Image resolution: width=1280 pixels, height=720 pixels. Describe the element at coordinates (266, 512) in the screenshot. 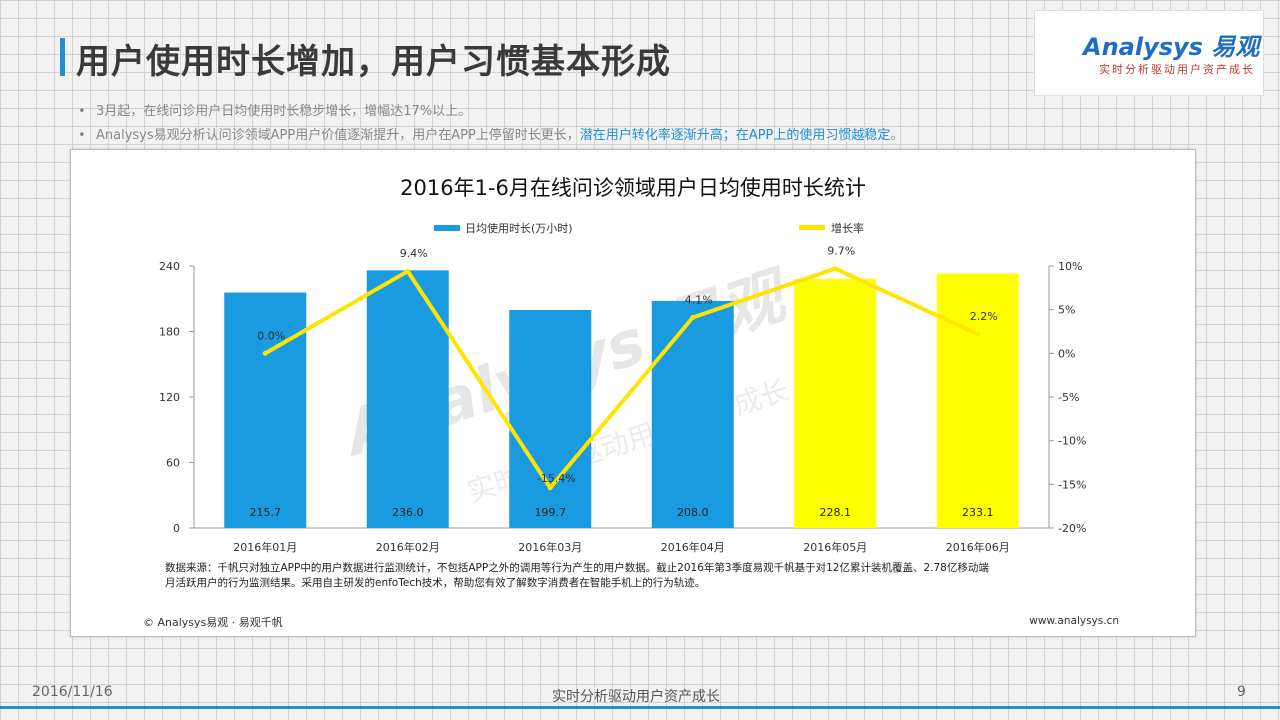

I see `bar-value-label: 215.7` at that location.